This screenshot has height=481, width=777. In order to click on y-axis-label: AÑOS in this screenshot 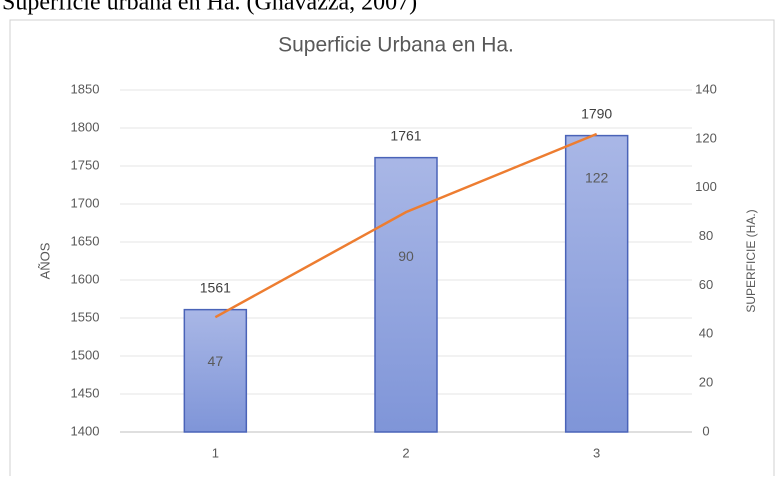, I will do `click(44, 260)`.